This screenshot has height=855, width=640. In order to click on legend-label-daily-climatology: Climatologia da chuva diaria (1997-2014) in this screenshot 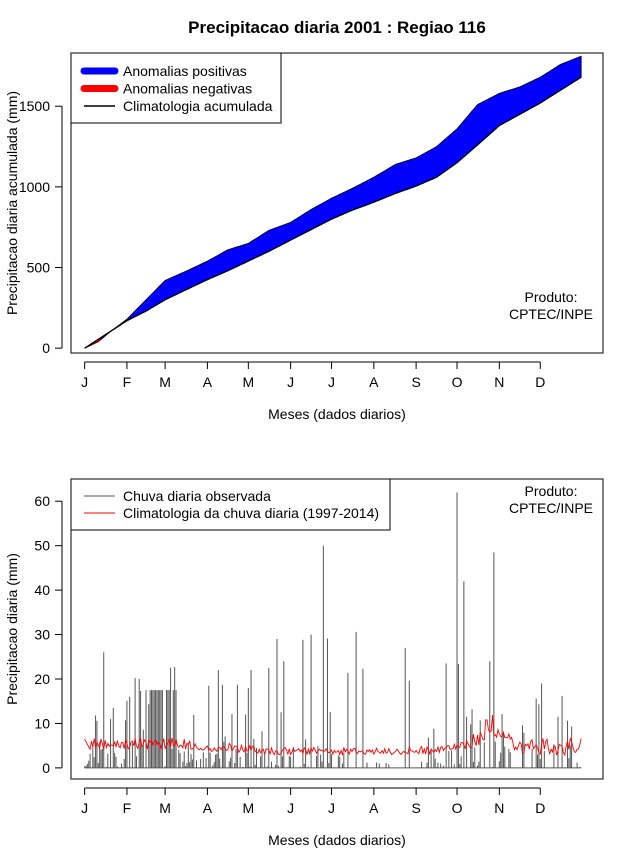, I will do `click(251, 513)`.